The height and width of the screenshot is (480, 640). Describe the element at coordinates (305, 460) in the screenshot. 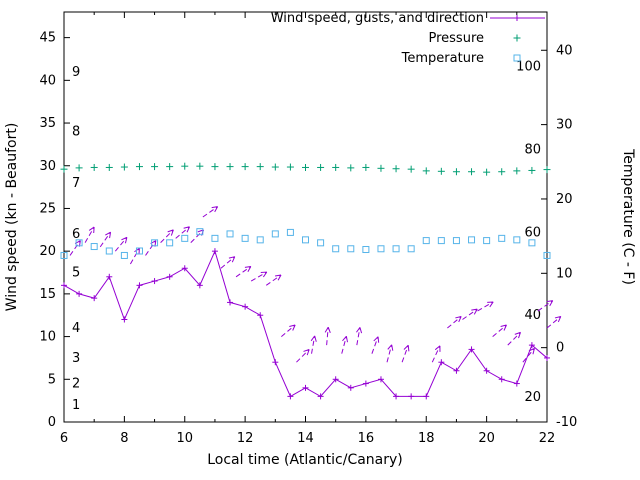

I see `x-axis-label: Local time (Atlantic/Canary)` at that location.